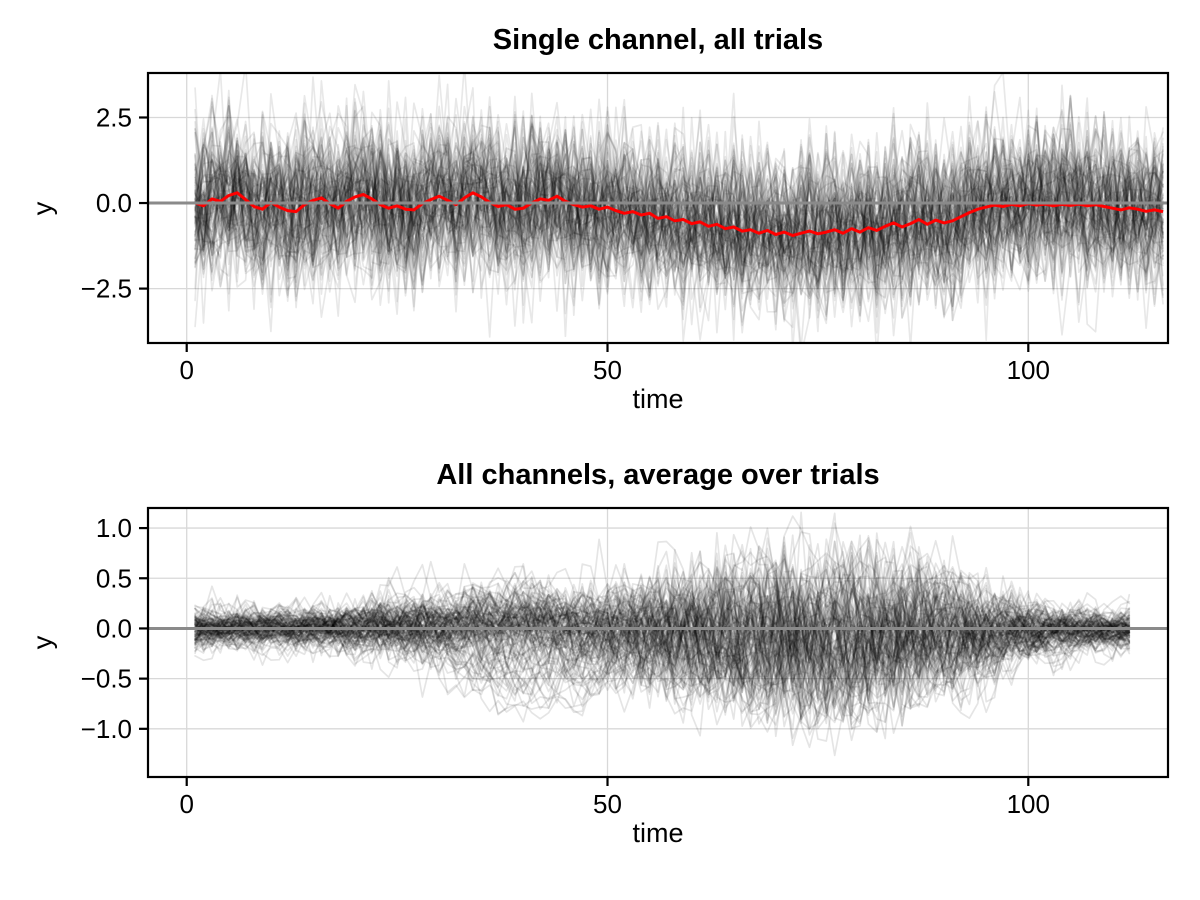 Image resolution: width=1200 pixels, height=900 pixels. I want to click on chart1-x-tick-label: 100, so click(1028, 370).